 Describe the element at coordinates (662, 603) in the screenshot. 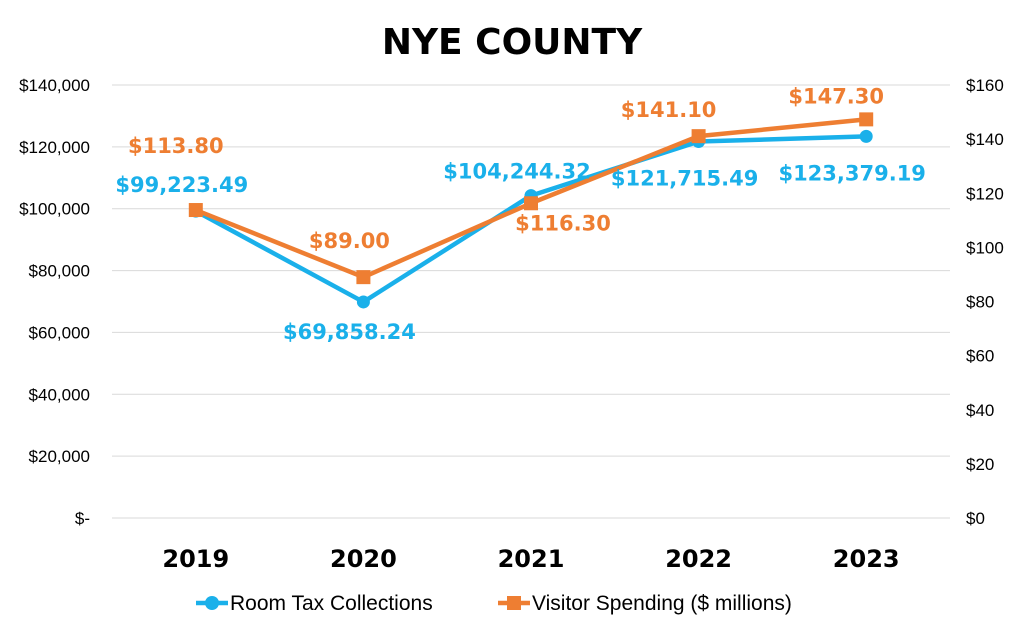

I see `legend-label: Visitor Spending ($ millions)` at that location.